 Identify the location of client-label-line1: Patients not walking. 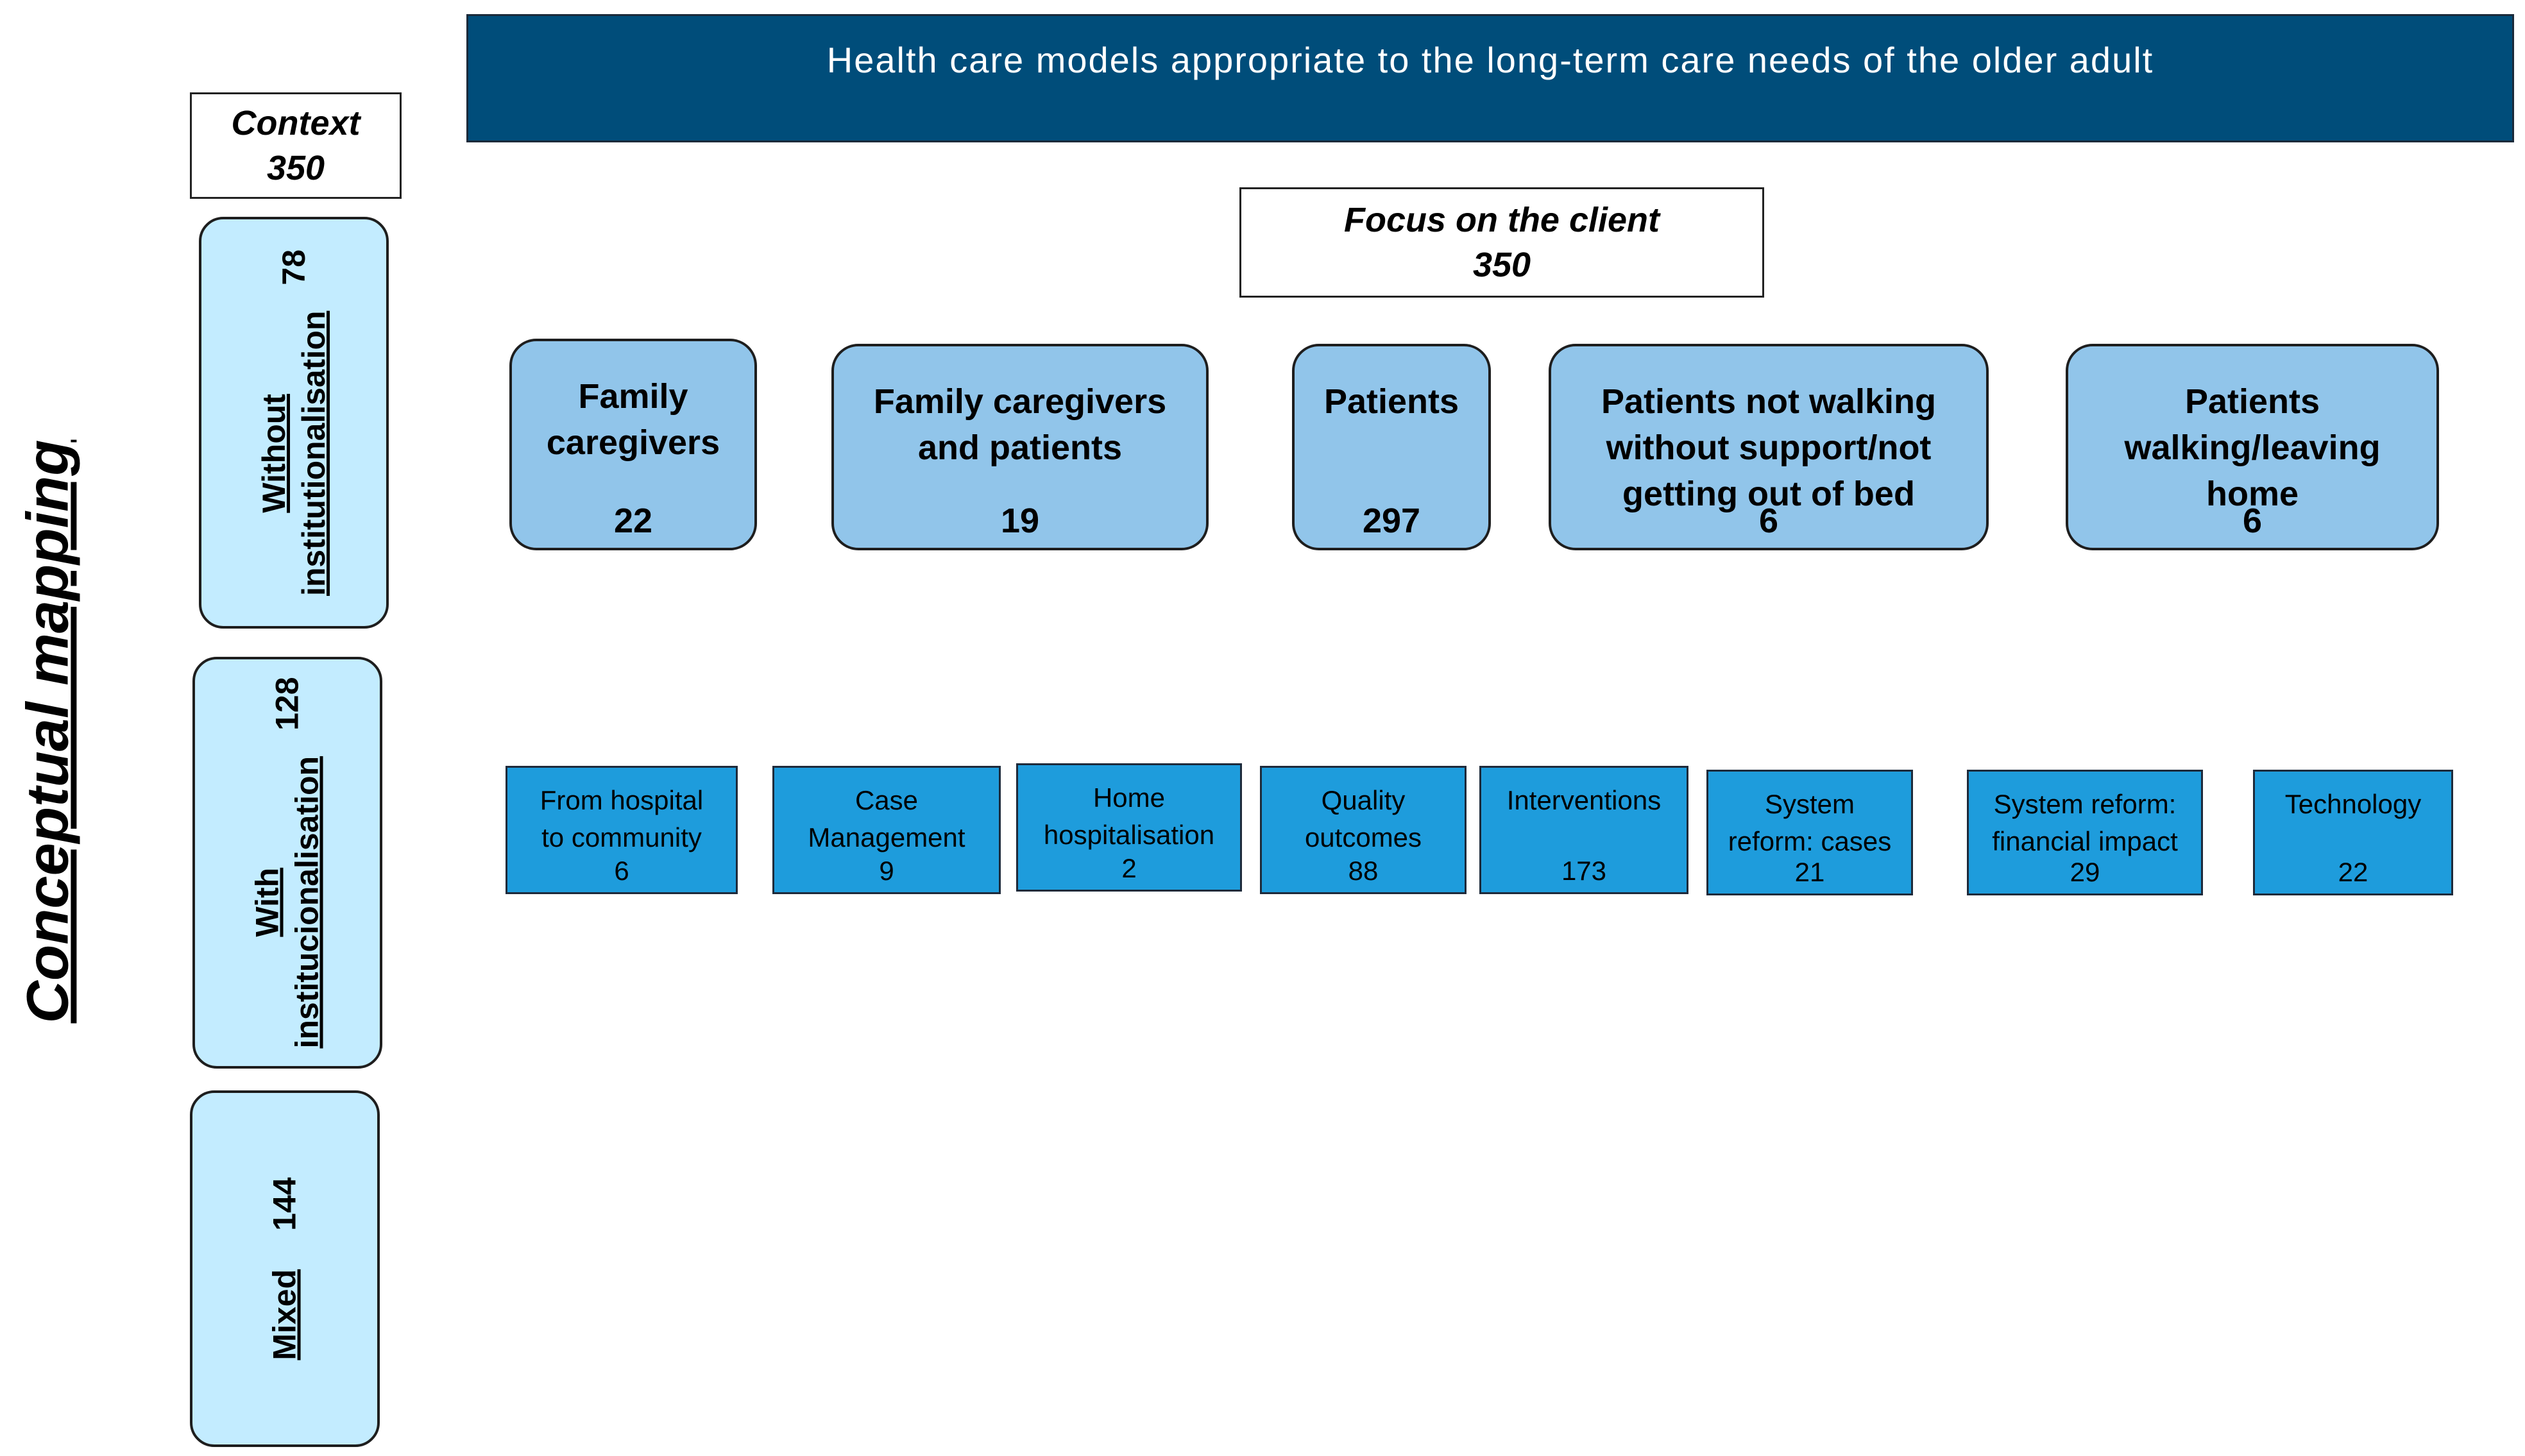
(1769, 402).